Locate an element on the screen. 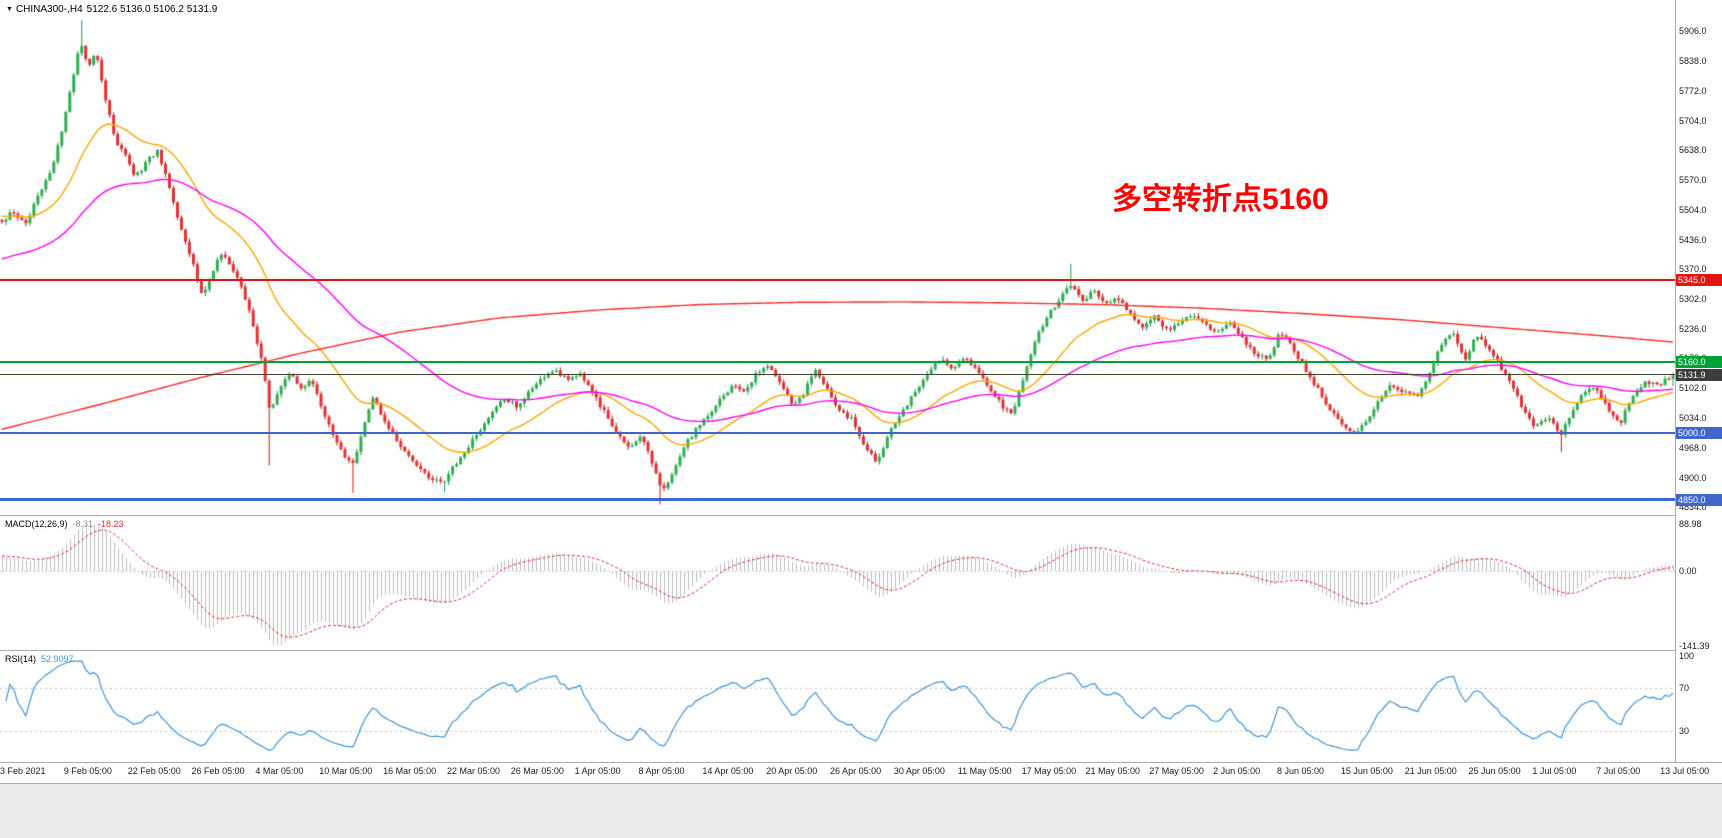  time-tick-label: 21 Jun 05:00 is located at coordinates (1430, 771).